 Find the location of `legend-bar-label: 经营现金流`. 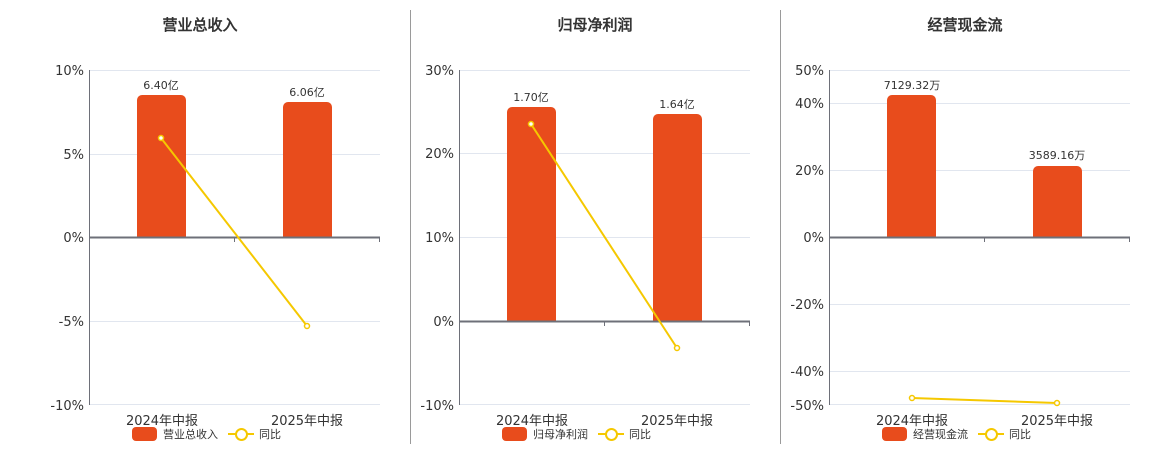

legend-bar-label: 经营现金流 is located at coordinates (940, 434).